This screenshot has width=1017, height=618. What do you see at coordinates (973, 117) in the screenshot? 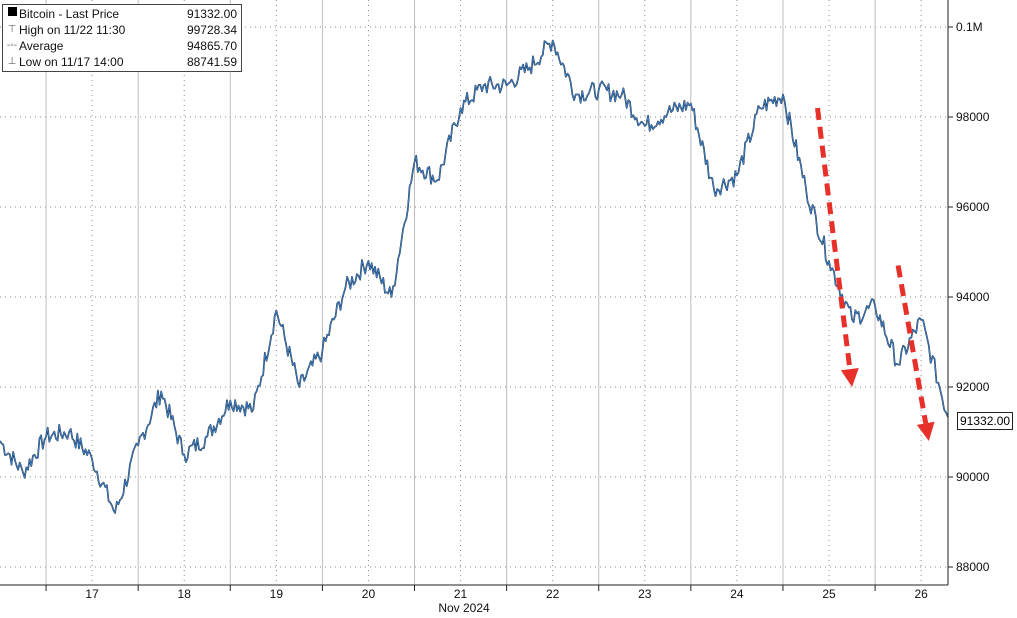
I see `y-tick-label: 98000` at bounding box center [973, 117].